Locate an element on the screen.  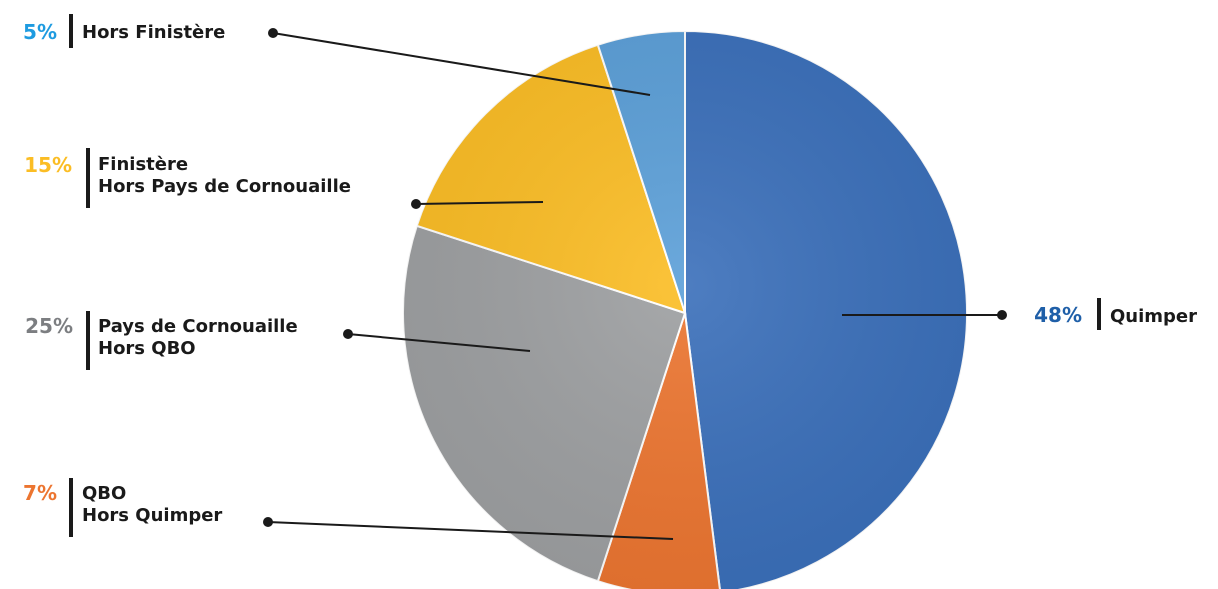
separator-bar-qbo-hors-quimper is located at coordinates (71, 507).